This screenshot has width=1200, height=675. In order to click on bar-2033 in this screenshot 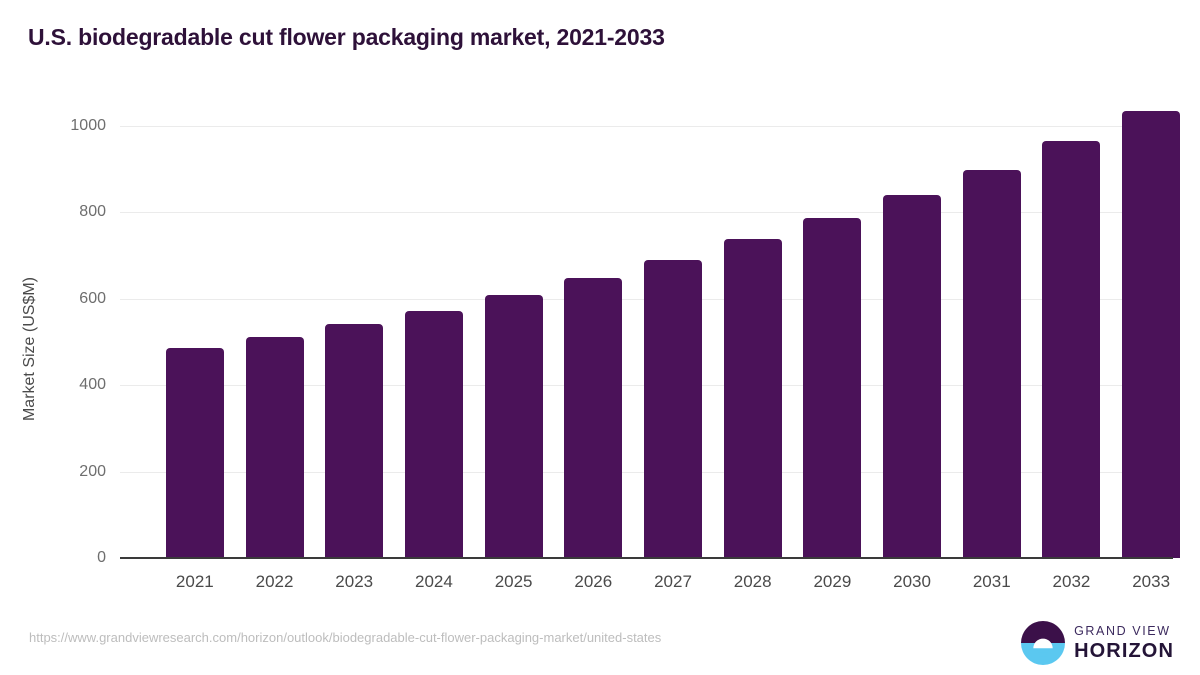, I will do `click(1151, 334)`.